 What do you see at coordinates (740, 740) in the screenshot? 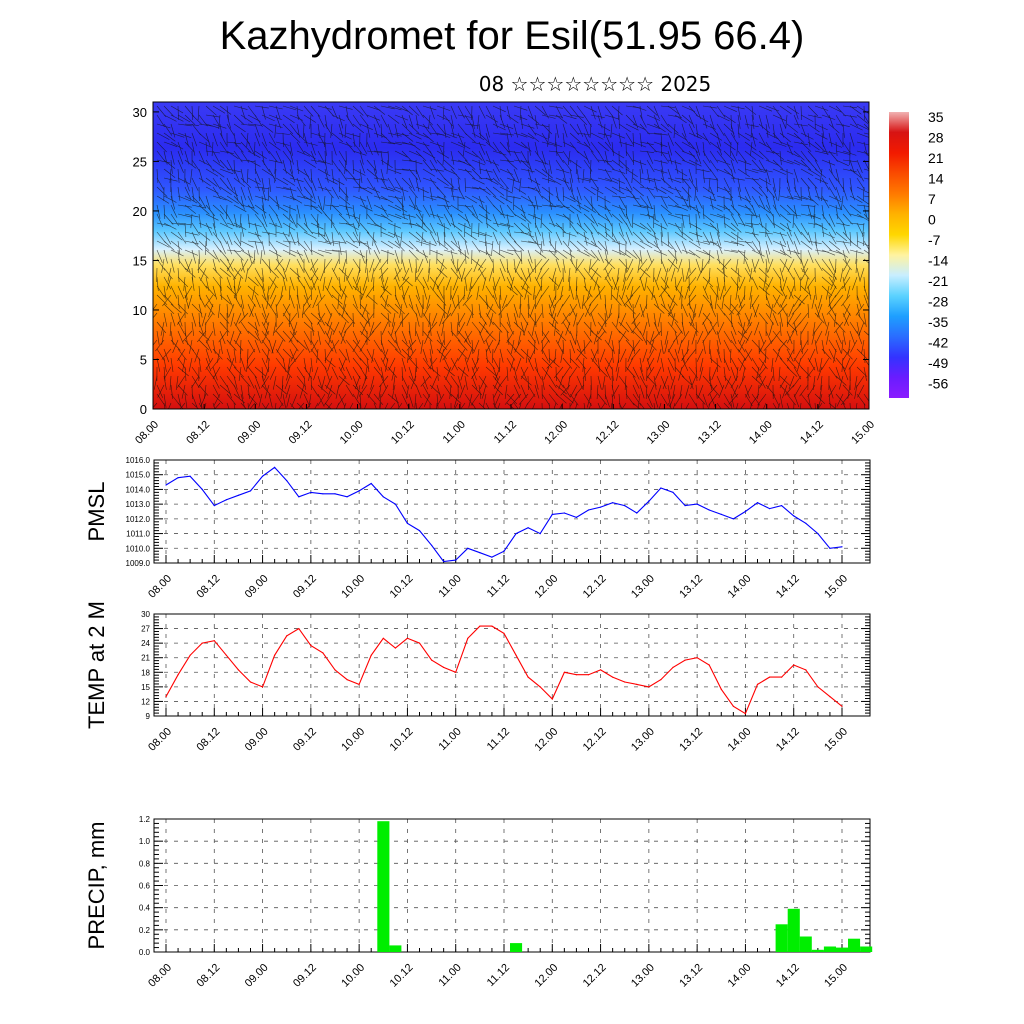
I see `x-tick-label: 14.00` at bounding box center [740, 740].